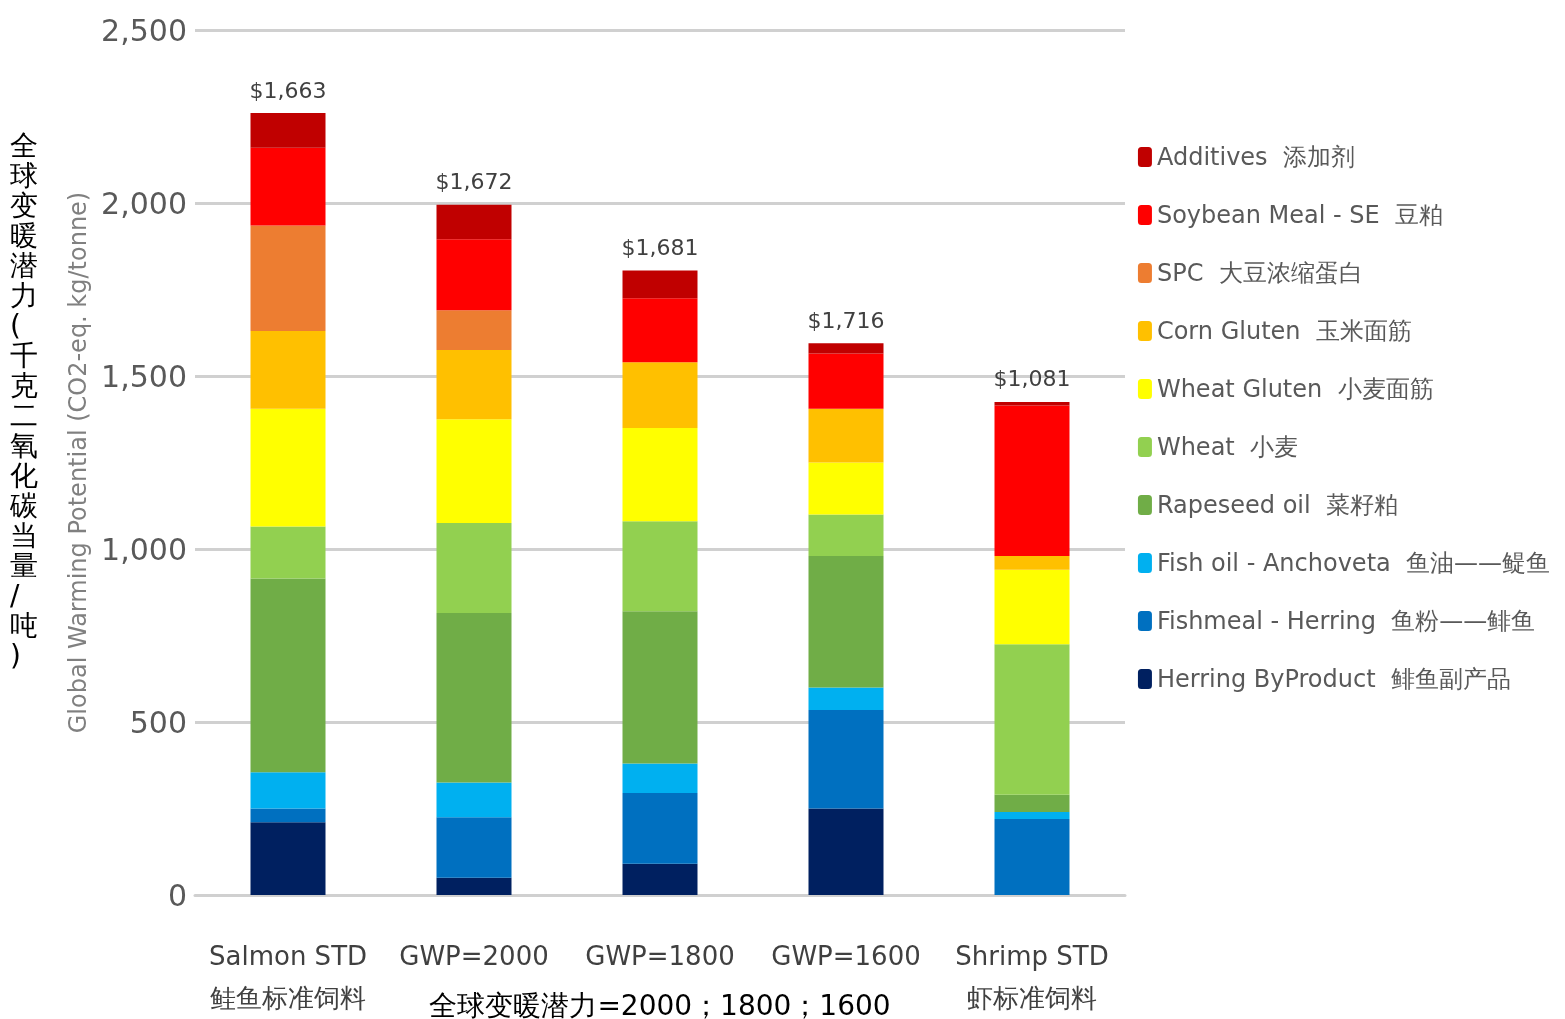  Describe the element at coordinates (144, 30) in the screenshot. I see `y-tick-label: 2,500` at that location.